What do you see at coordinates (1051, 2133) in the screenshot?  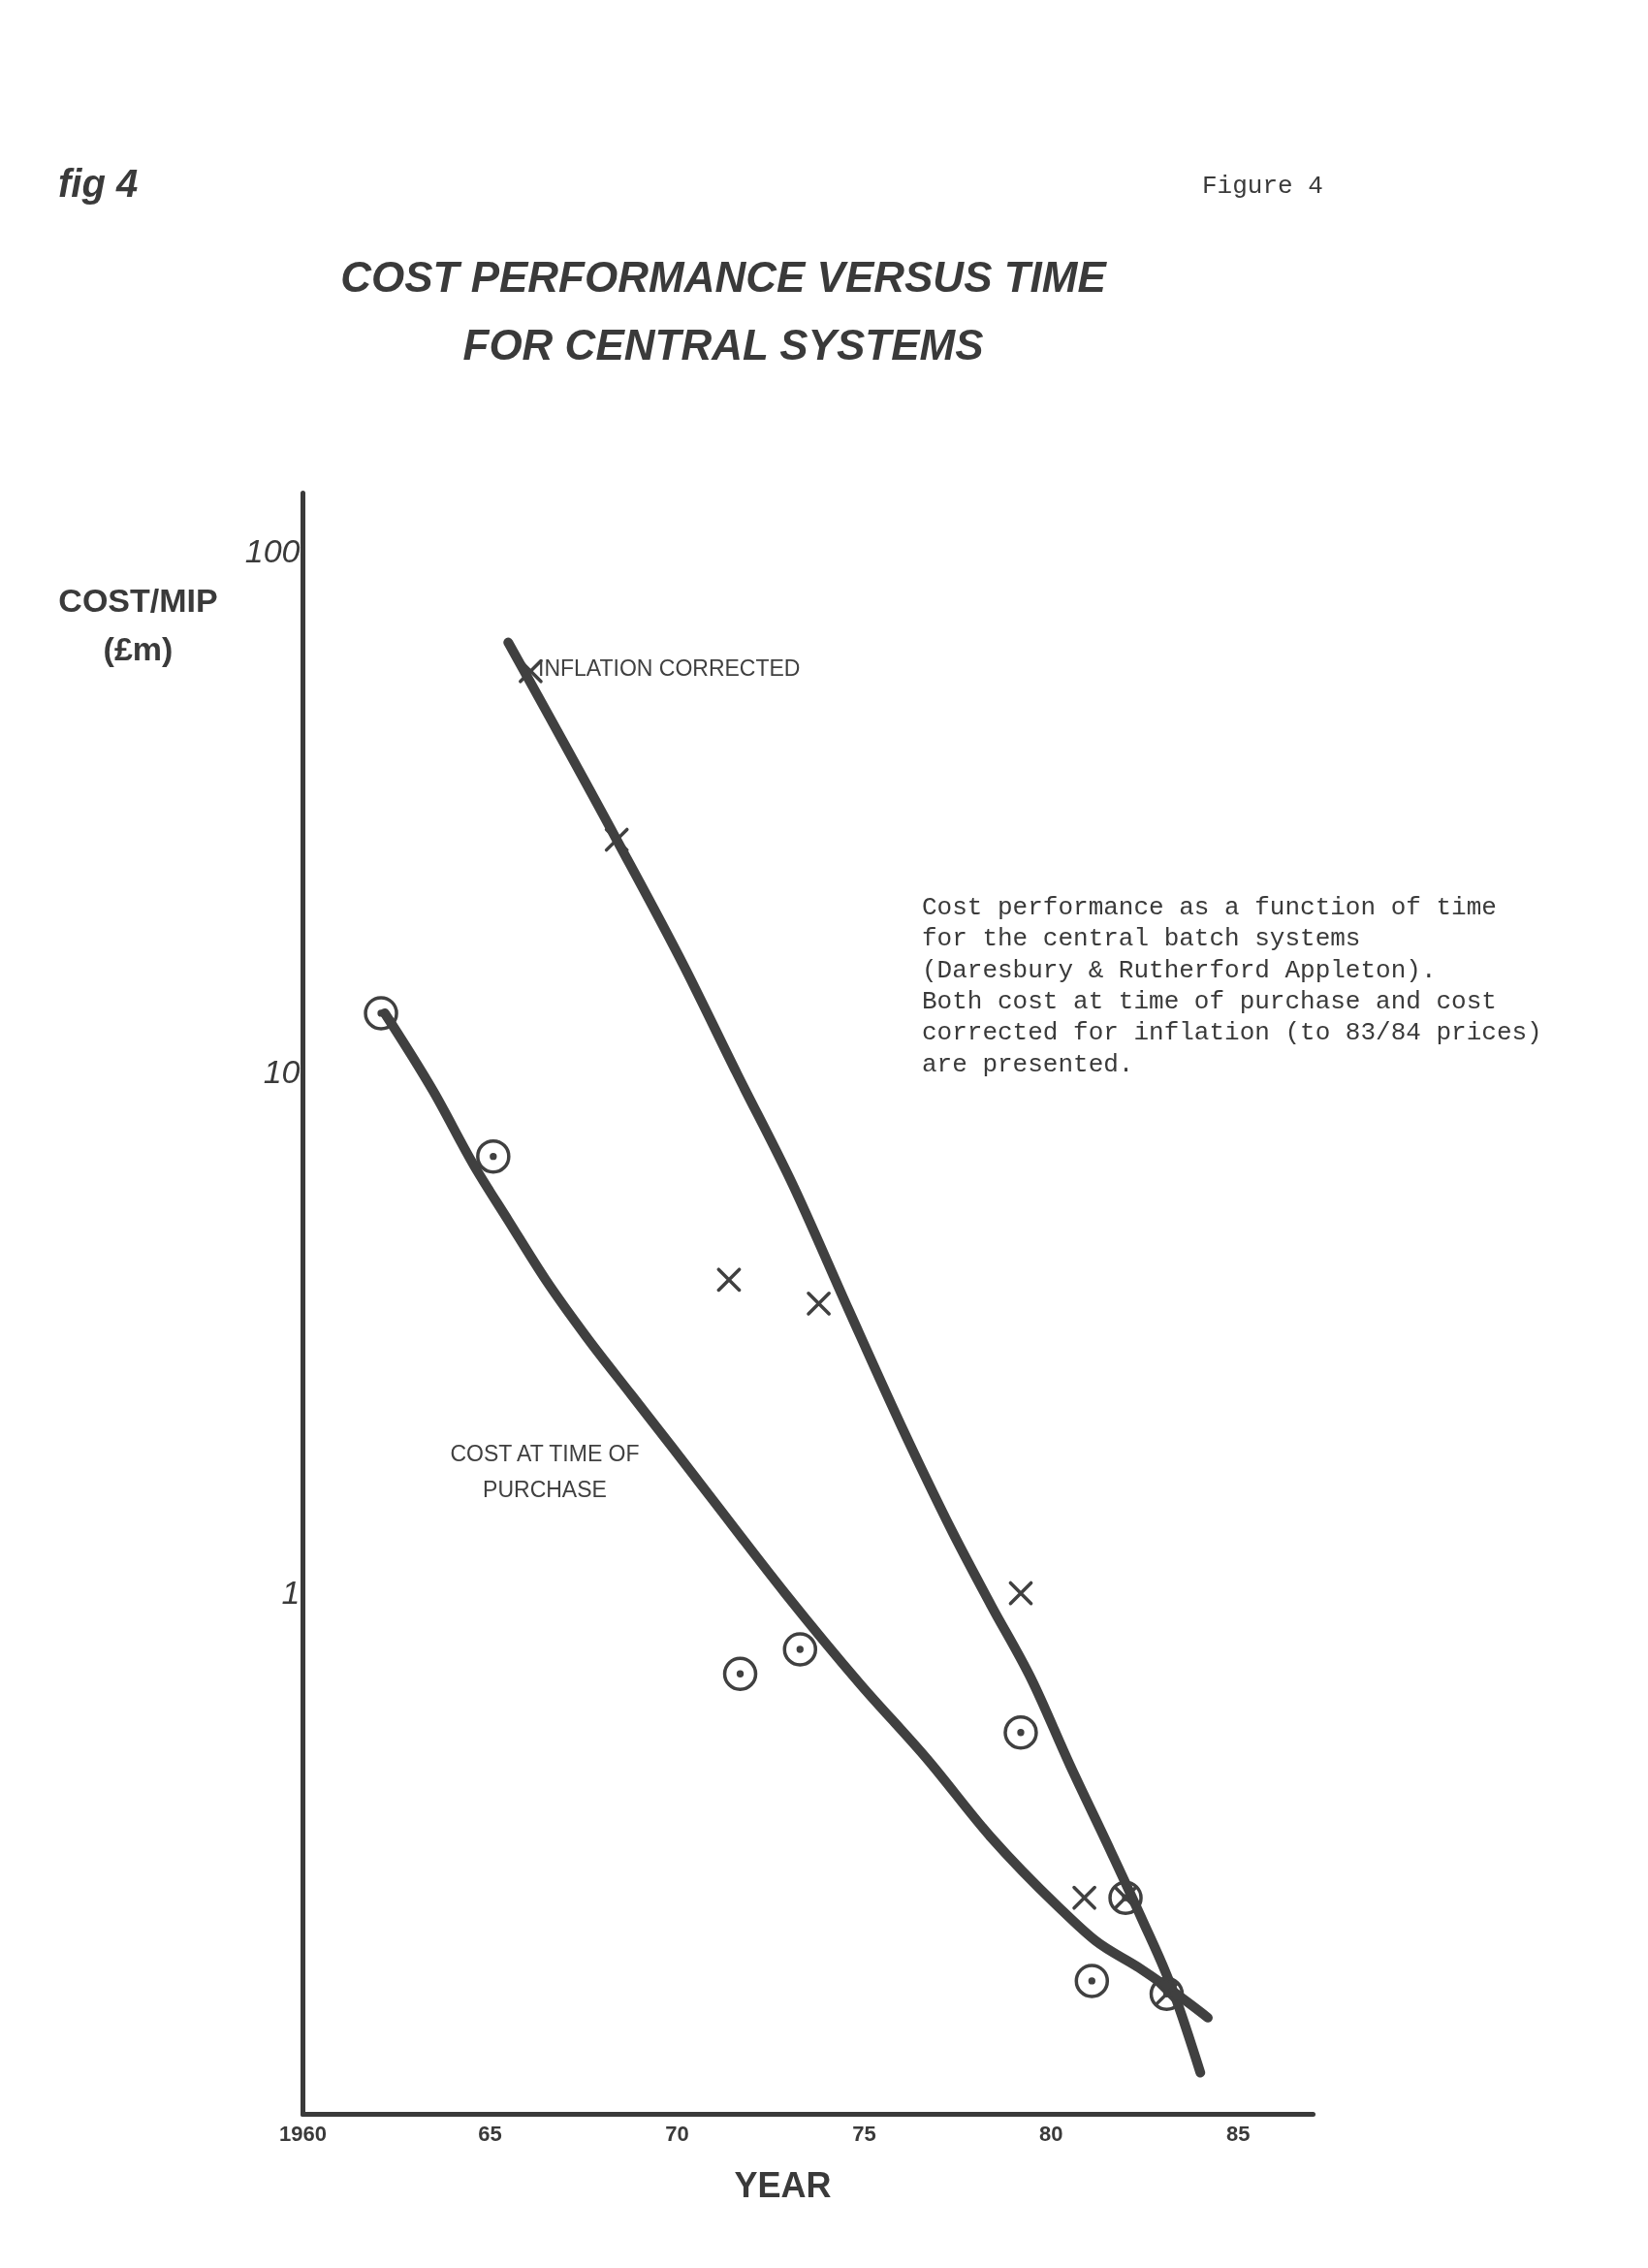 I see `x-tick-label: 80` at bounding box center [1051, 2133].